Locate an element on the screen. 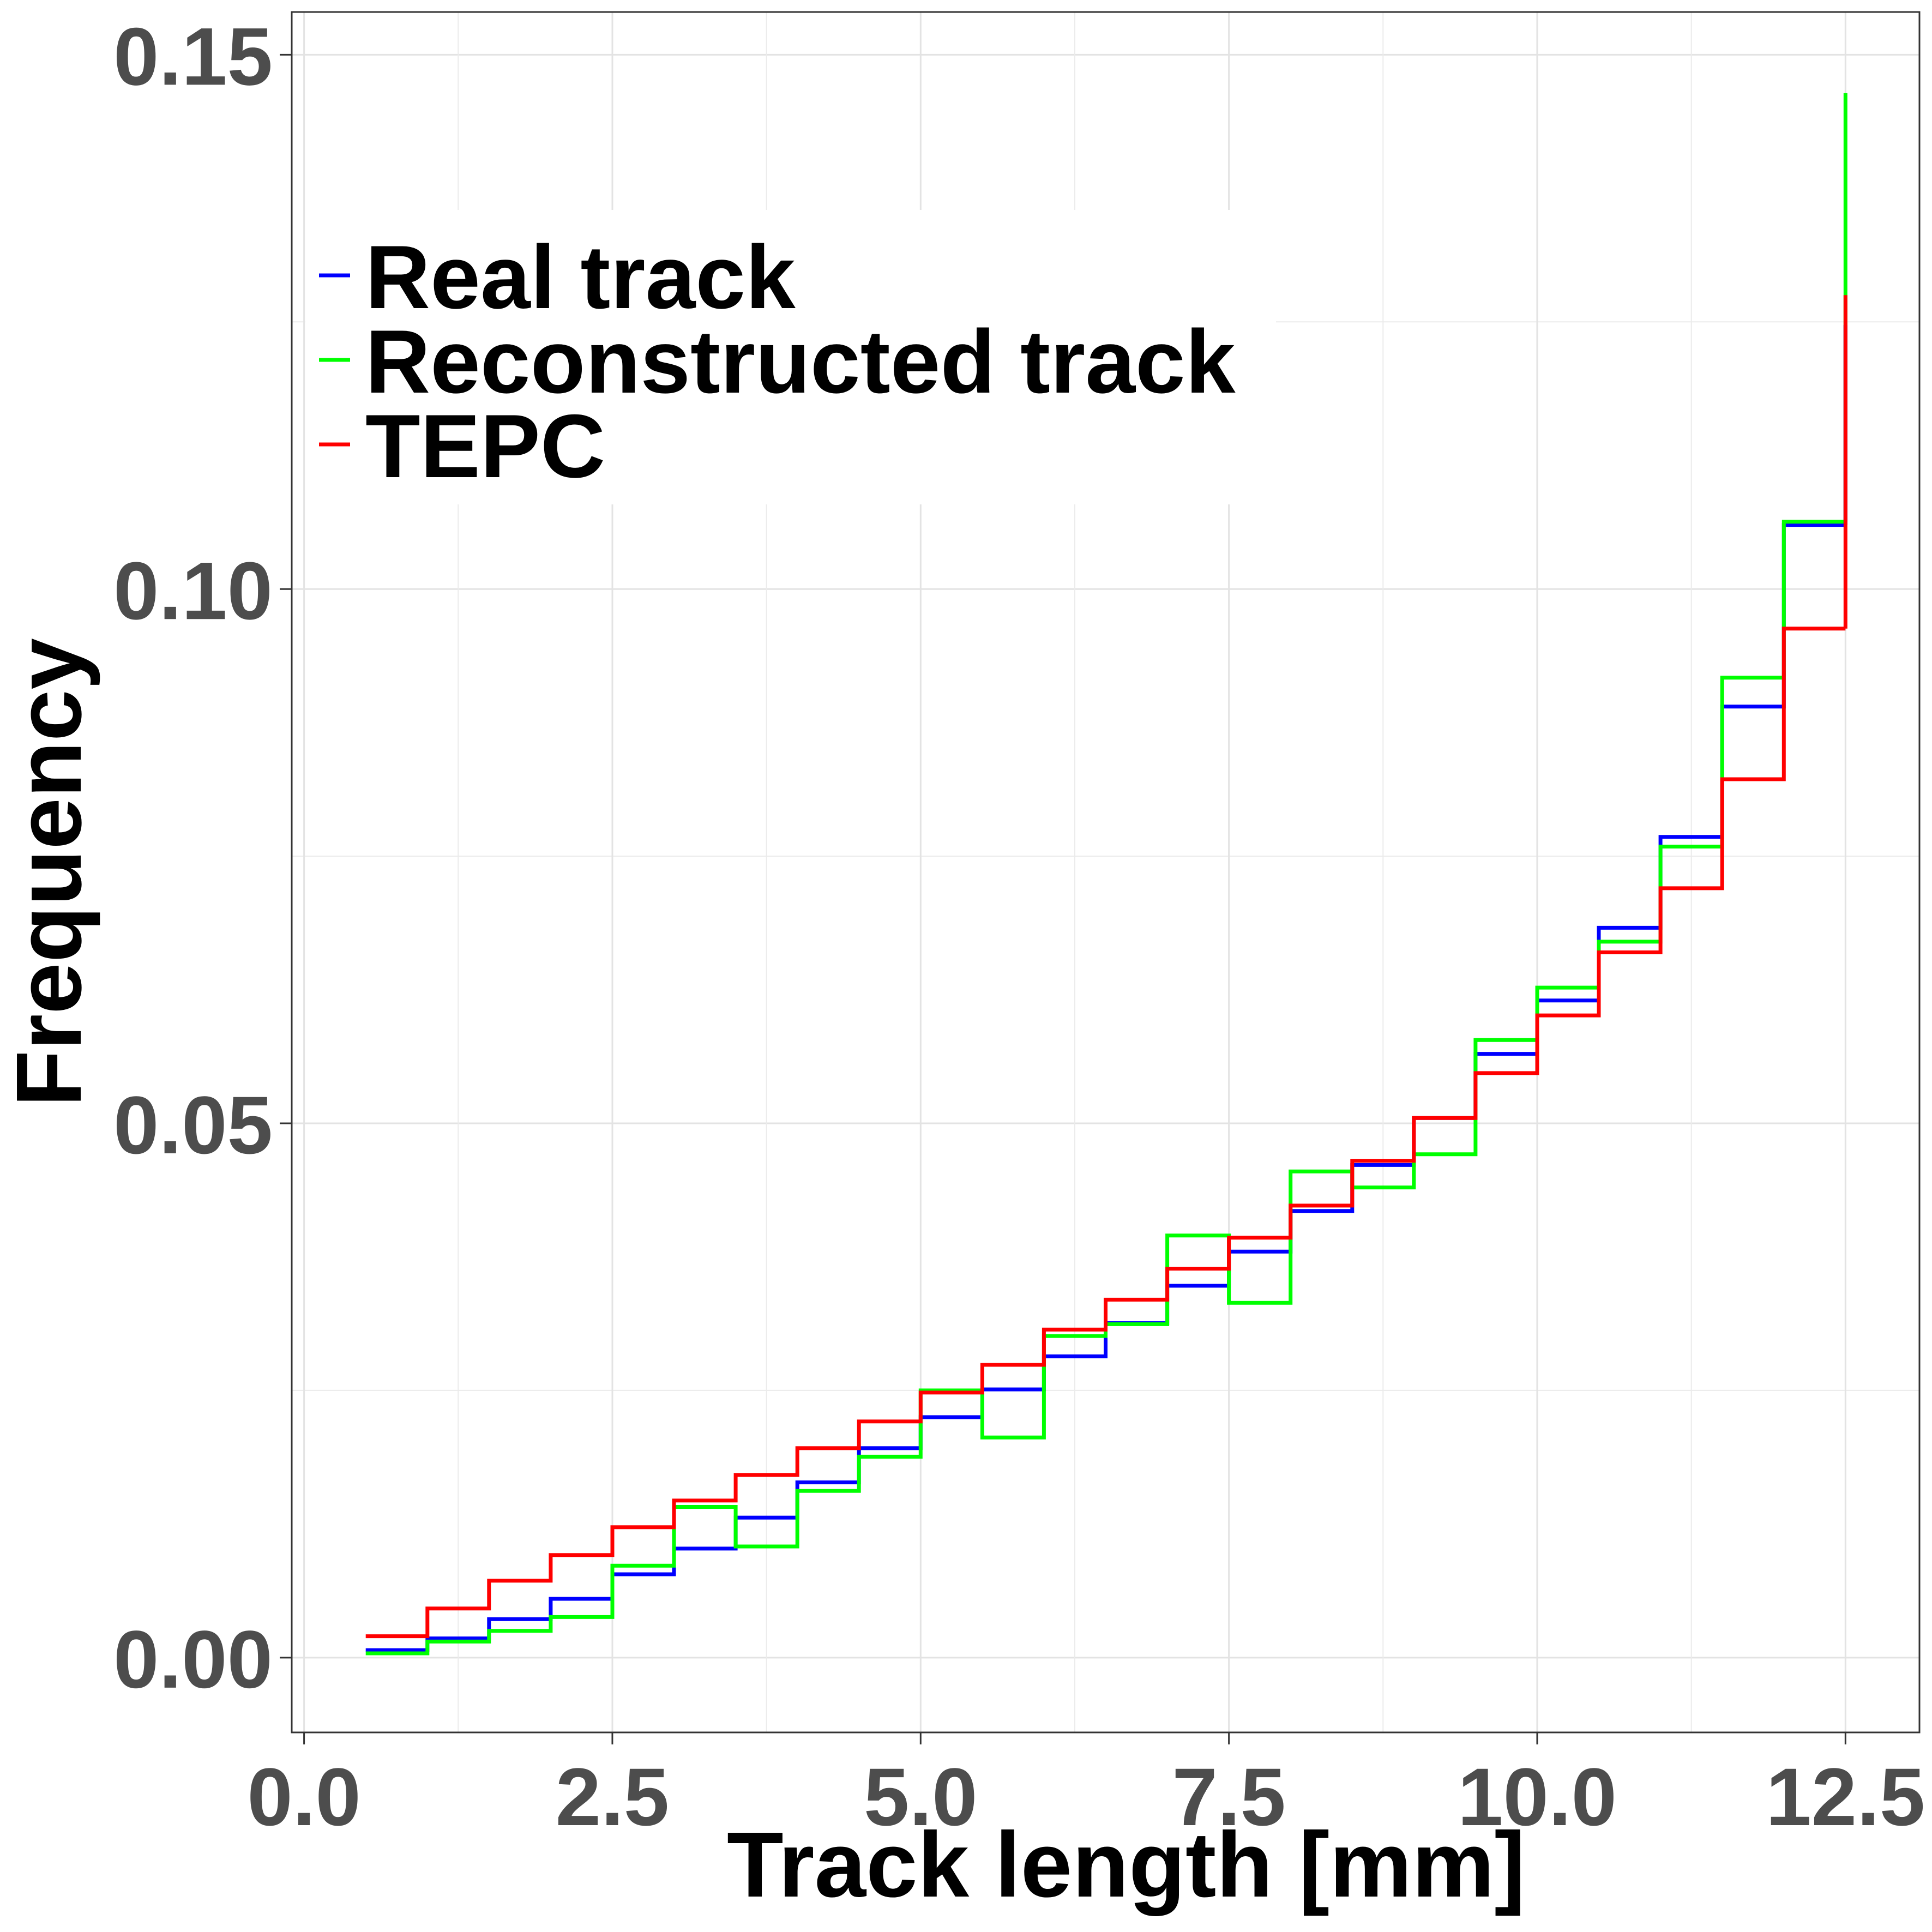  y-tick-label: 0.00 is located at coordinates (193, 1659).